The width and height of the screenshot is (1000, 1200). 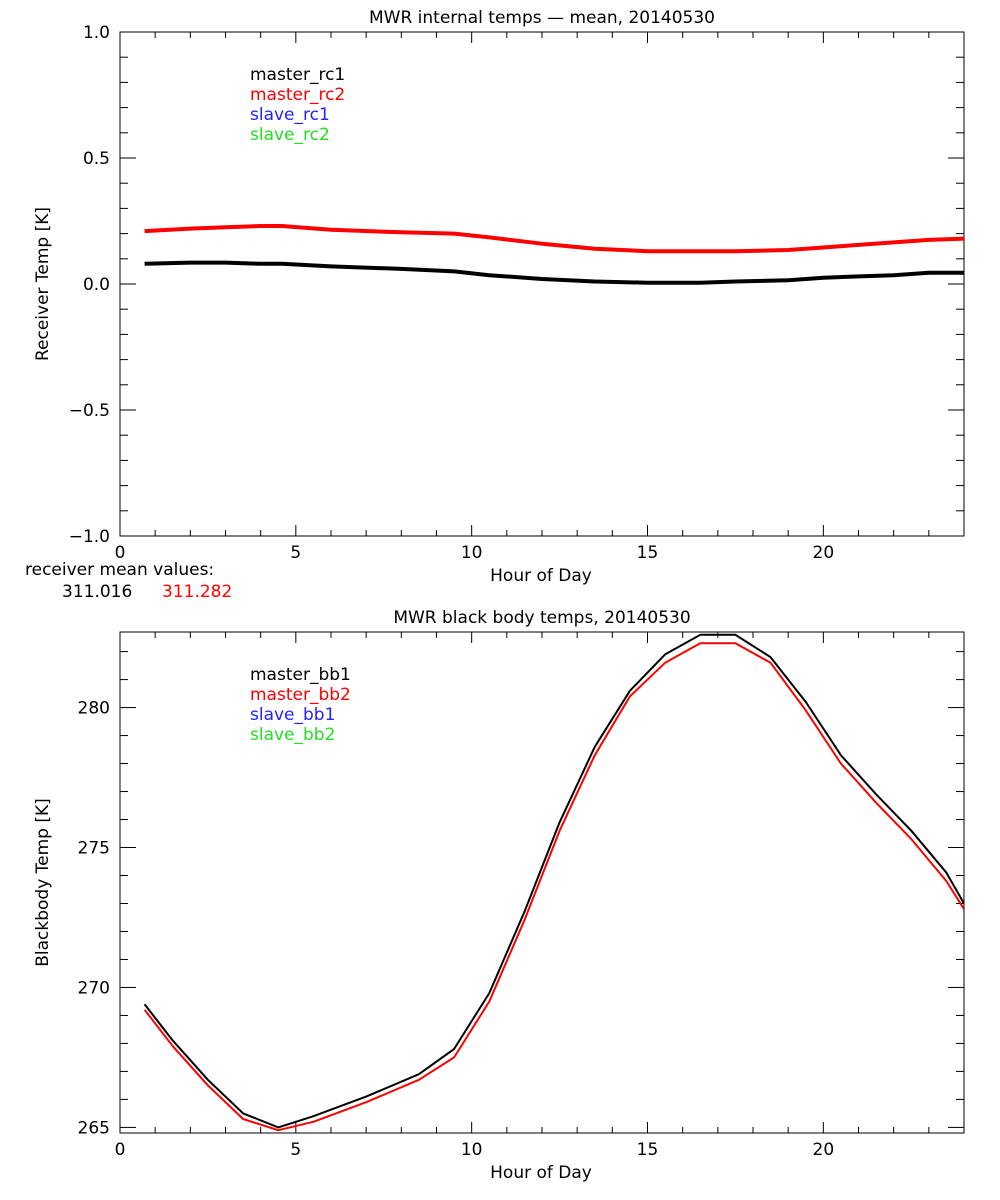 I want to click on panel1-legend-slave_rc2: slave_rc2, so click(x=290, y=135).